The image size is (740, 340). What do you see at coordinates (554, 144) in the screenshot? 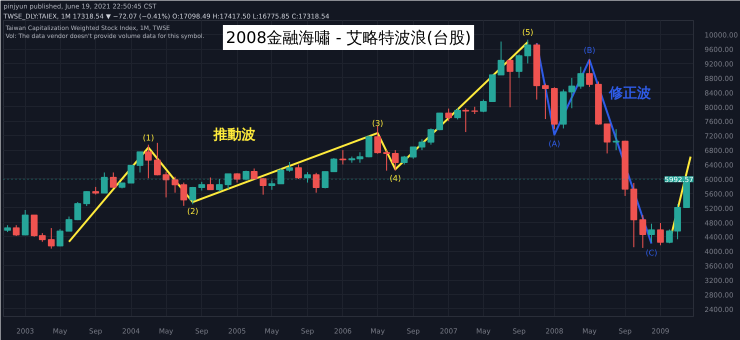
I see `annotation: (A)` at bounding box center [554, 144].